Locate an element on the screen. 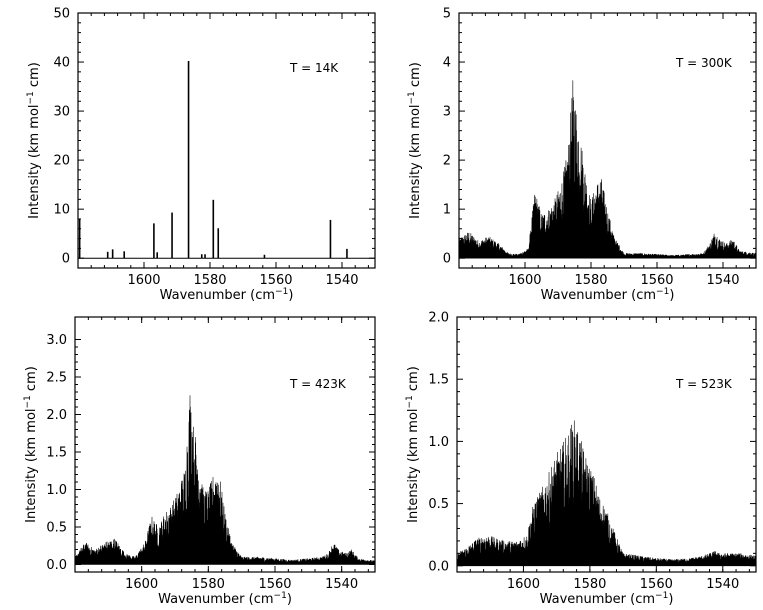 This screenshot has width=763, height=610. temperature-annotation: T = 523K is located at coordinates (704, 384).